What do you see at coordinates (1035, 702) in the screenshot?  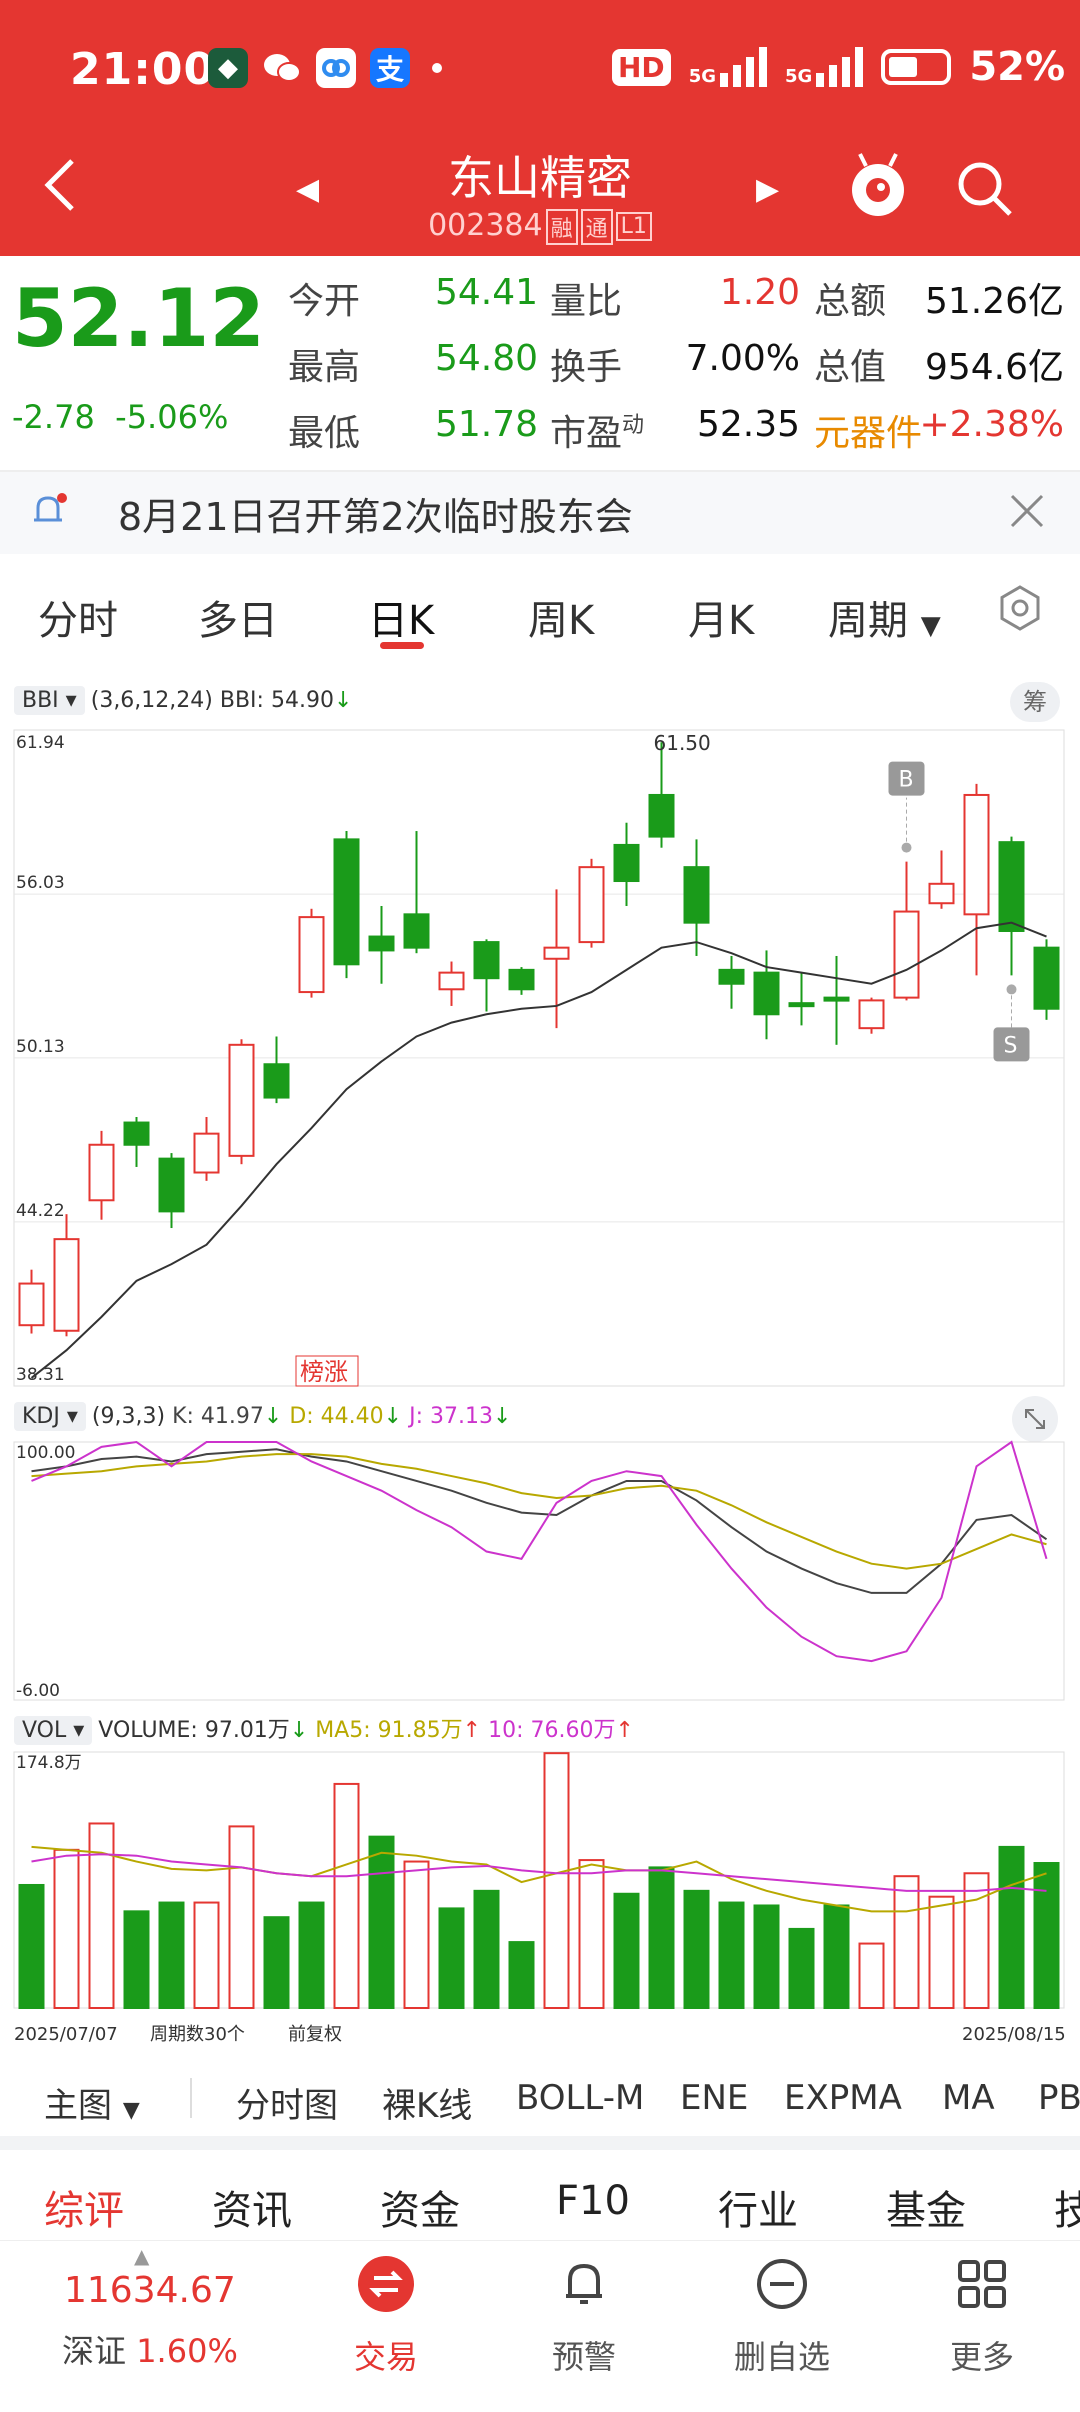 I see `chip-distribution-button: 筹` at bounding box center [1035, 702].